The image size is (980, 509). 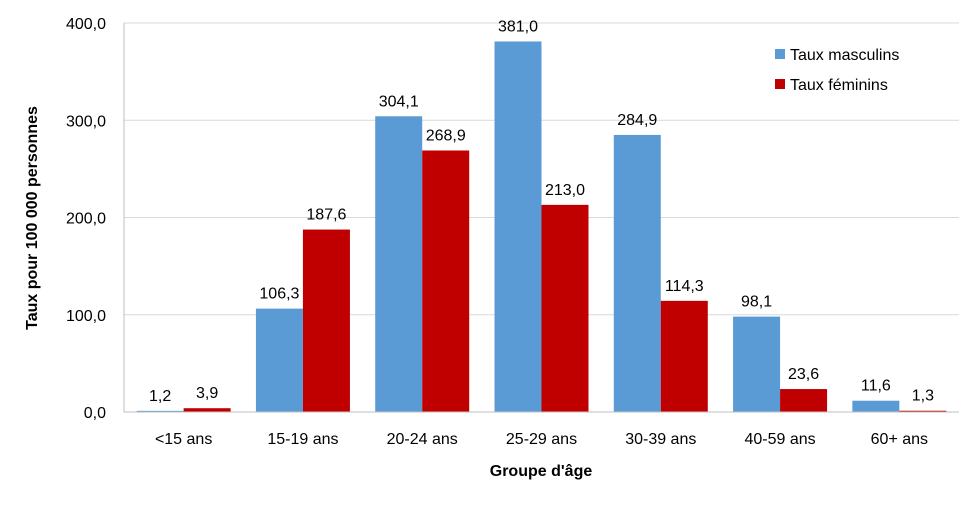 What do you see at coordinates (837, 70) in the screenshot?
I see `legend: Taux masculins Taux féminins` at bounding box center [837, 70].